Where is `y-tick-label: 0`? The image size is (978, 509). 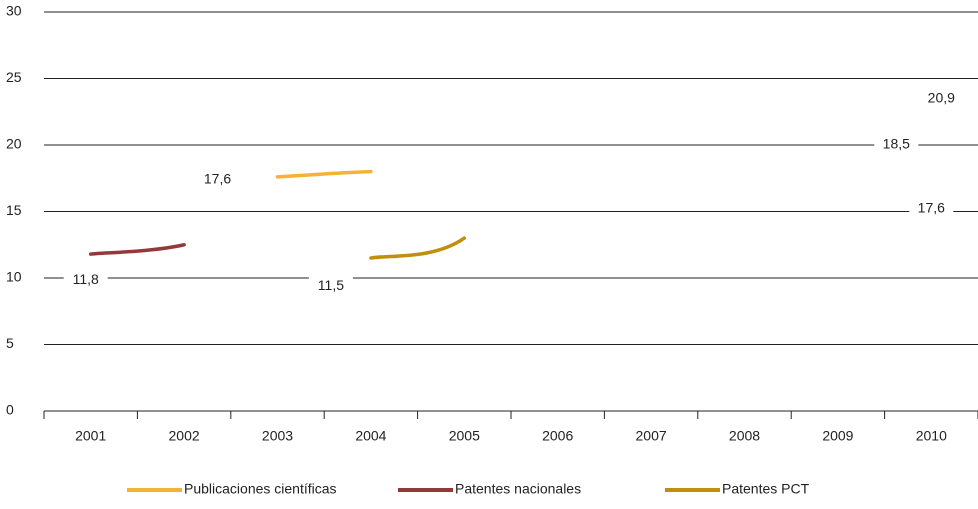
y-tick-label: 0 is located at coordinates (10, 410).